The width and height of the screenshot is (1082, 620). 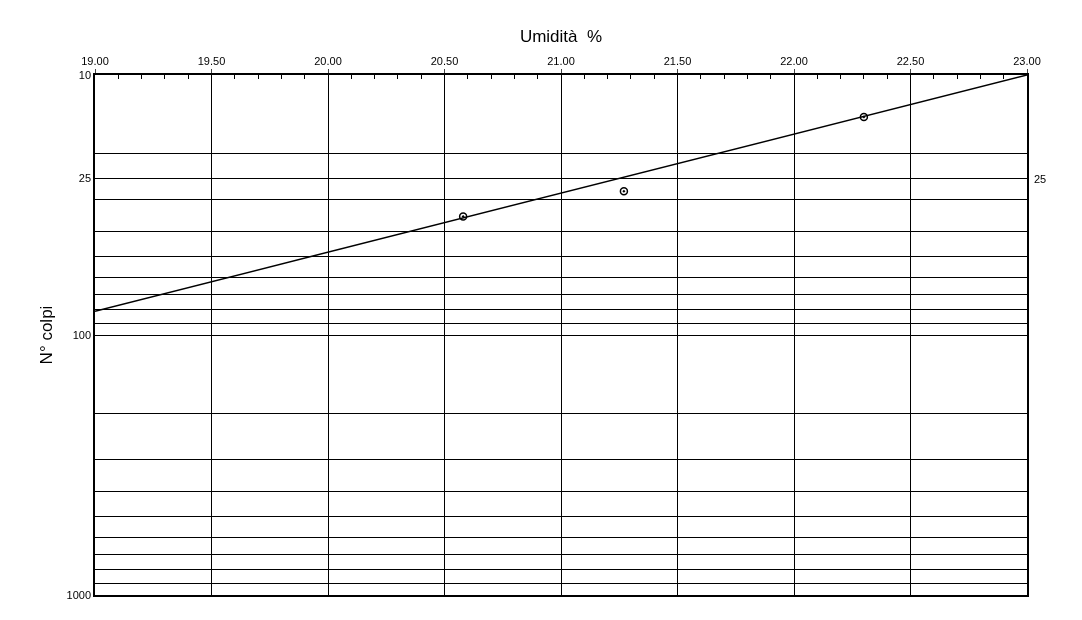 I want to click on x-tick-label: 20.50, so click(x=444, y=60).